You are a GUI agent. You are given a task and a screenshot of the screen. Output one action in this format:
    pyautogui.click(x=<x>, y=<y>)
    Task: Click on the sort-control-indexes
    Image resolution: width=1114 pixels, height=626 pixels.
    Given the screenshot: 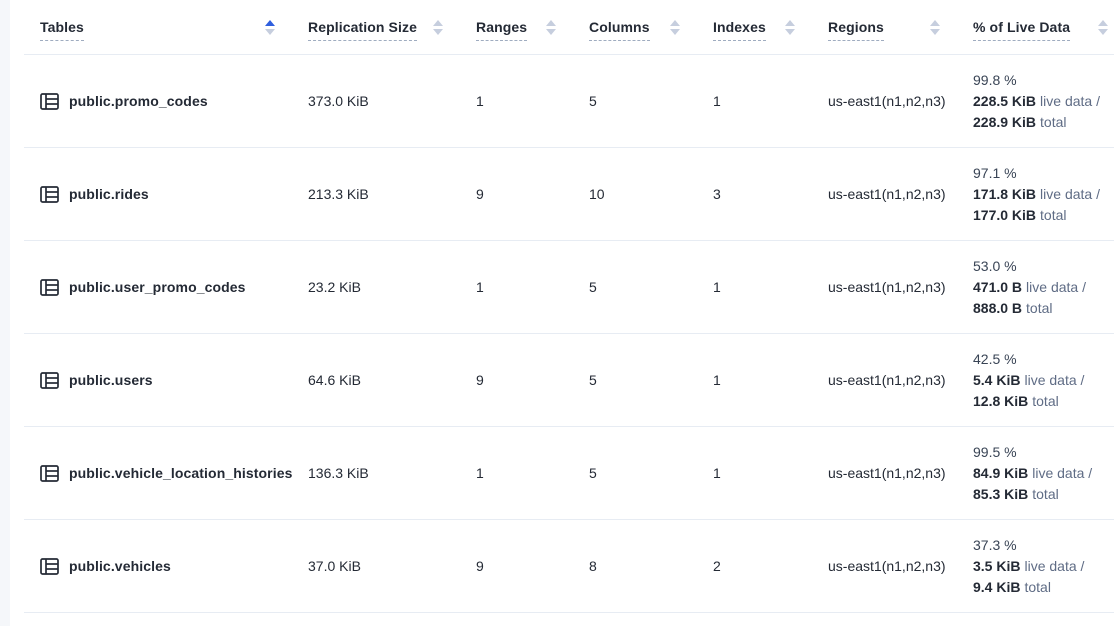 What is the action you would take?
    pyautogui.click(x=785, y=27)
    